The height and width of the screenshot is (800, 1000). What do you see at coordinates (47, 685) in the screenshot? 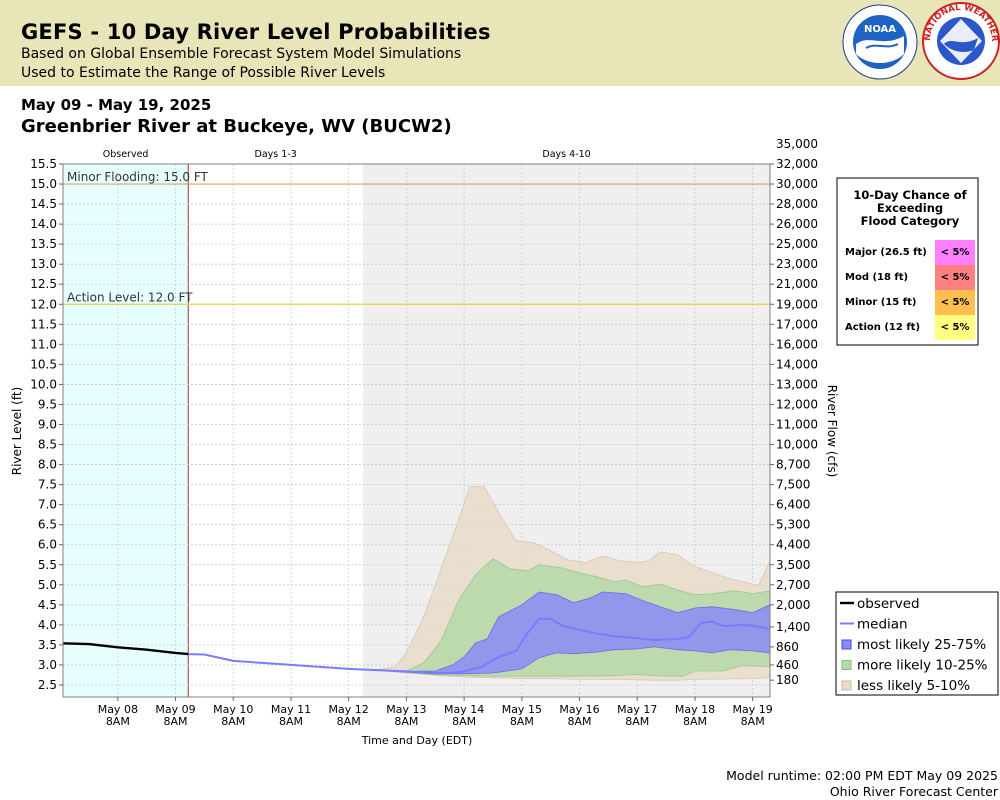
I see `y-tick-label: 2.5` at bounding box center [47, 685].